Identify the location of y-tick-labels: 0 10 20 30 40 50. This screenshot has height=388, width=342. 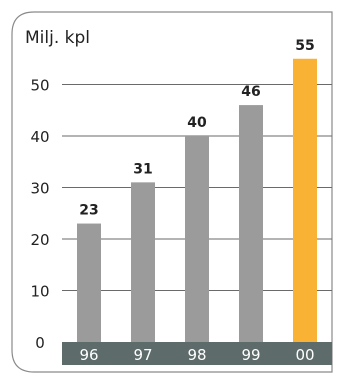
(39, 215).